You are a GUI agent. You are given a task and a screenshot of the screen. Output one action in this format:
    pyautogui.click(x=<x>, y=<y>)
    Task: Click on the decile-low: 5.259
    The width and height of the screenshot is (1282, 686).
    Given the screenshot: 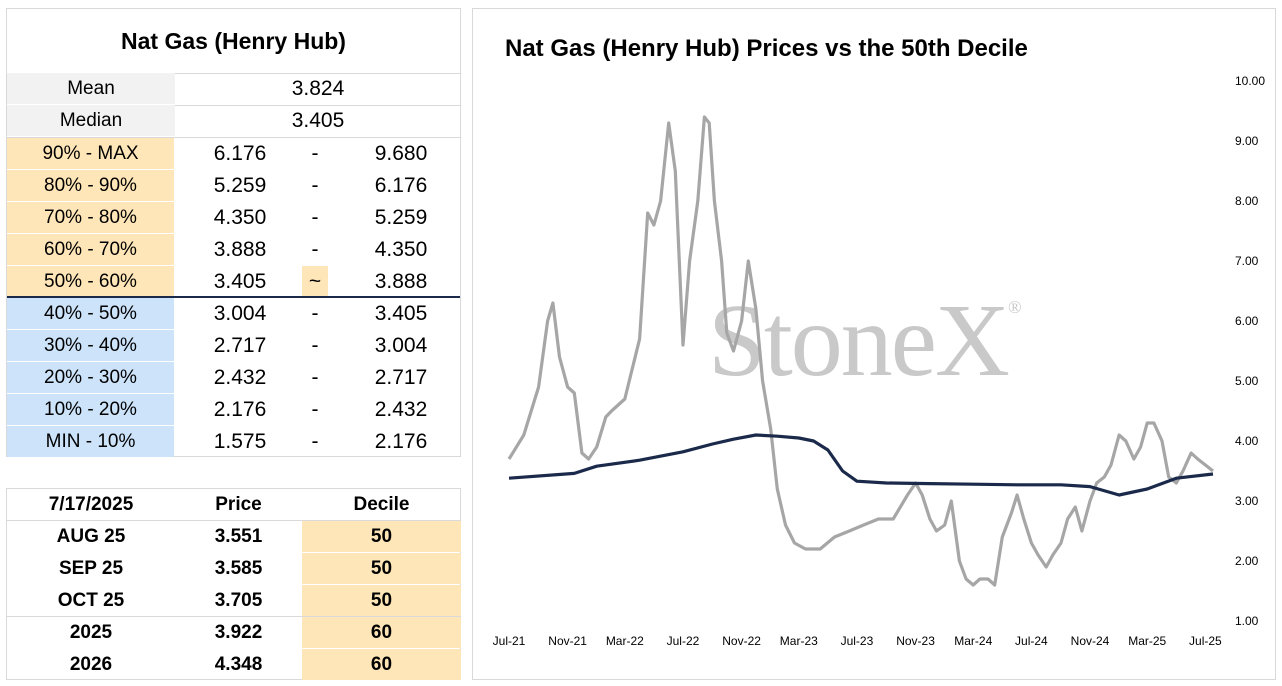 What is the action you would take?
    pyautogui.click(x=240, y=185)
    